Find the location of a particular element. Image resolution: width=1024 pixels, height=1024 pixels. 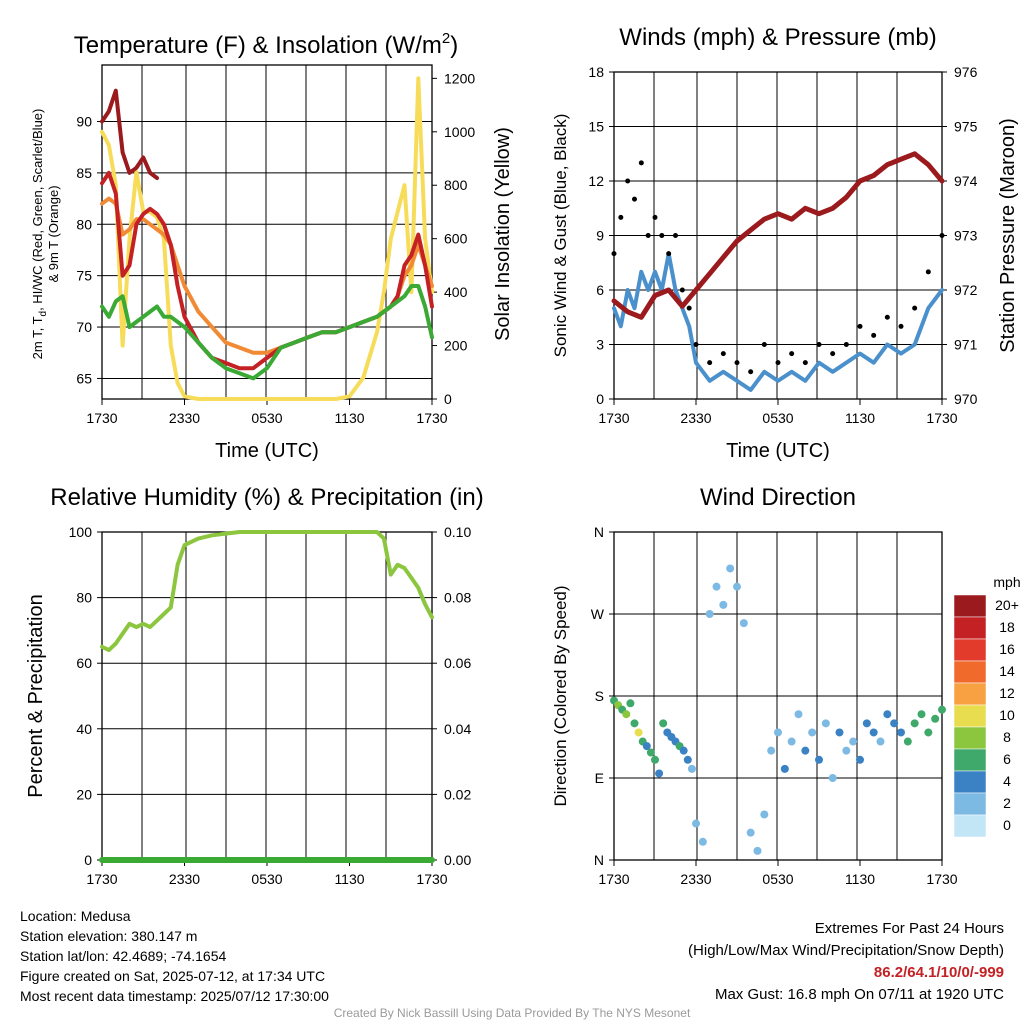

y-axis-label-left: Sonic Wind & Gust (Blue, Black) is located at coordinates (560, 236).